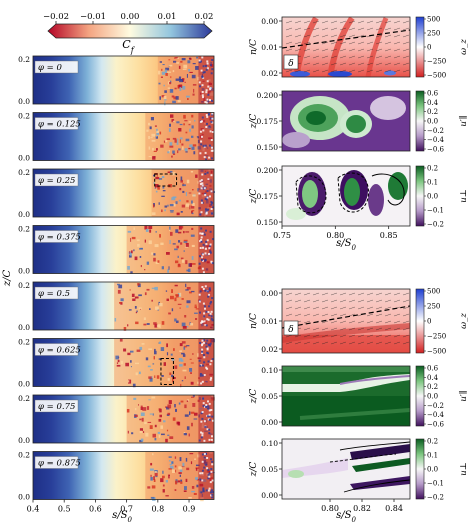 The width and height of the screenshot is (474, 526). Describe the element at coordinates (7, 279) in the screenshot. I see `left-ylabel: z/C` at that location.